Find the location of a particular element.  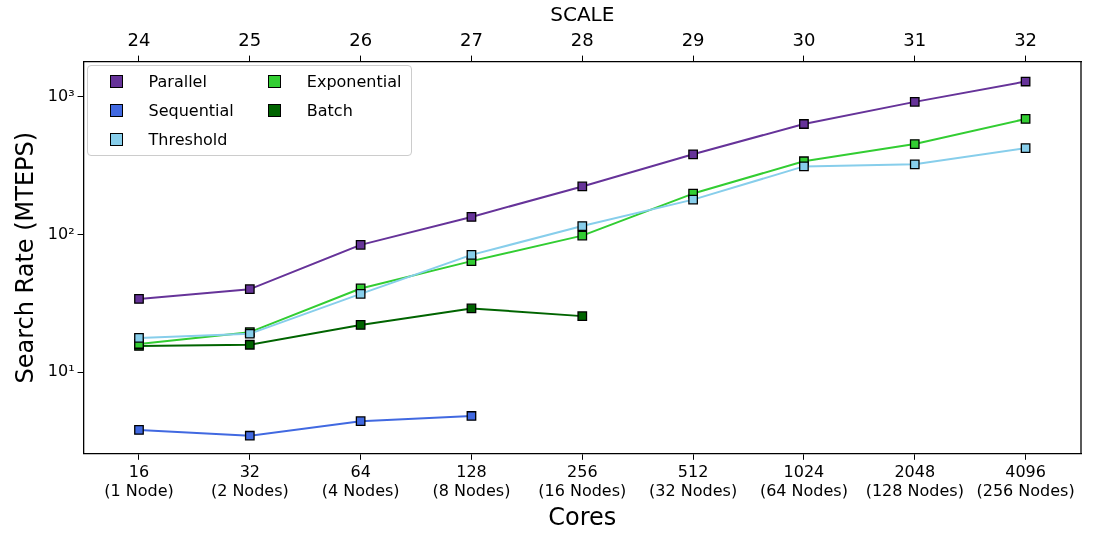

x-tick-label: 512 (32 Nodes) is located at coordinates (693, 480).